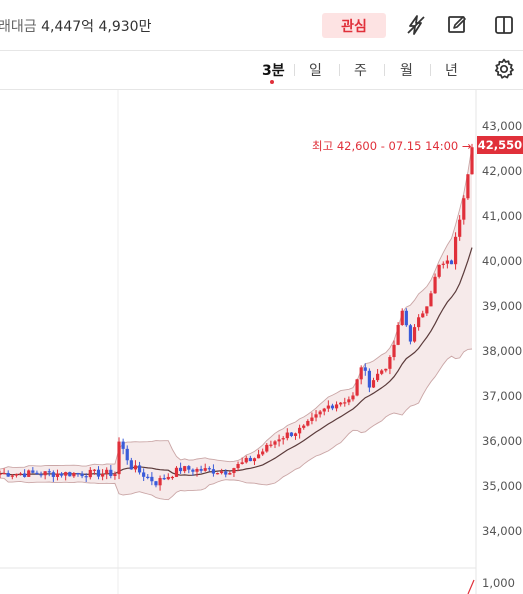 The height and width of the screenshot is (594, 523). What do you see at coordinates (502, 441) in the screenshot?
I see `y-axis-tick: 36,000` at bounding box center [502, 441].